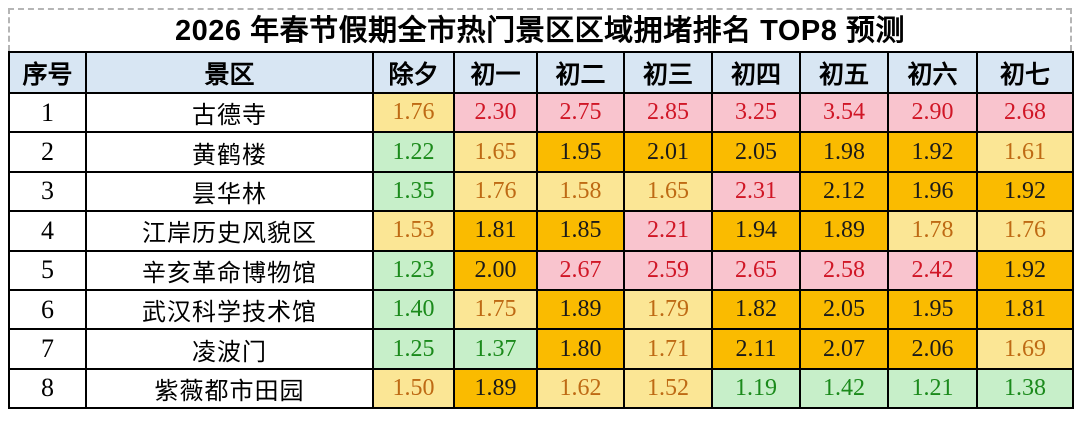 This screenshot has height=446, width=1080. I want to click on congestion-value-cell: 1.37, so click(495, 349).